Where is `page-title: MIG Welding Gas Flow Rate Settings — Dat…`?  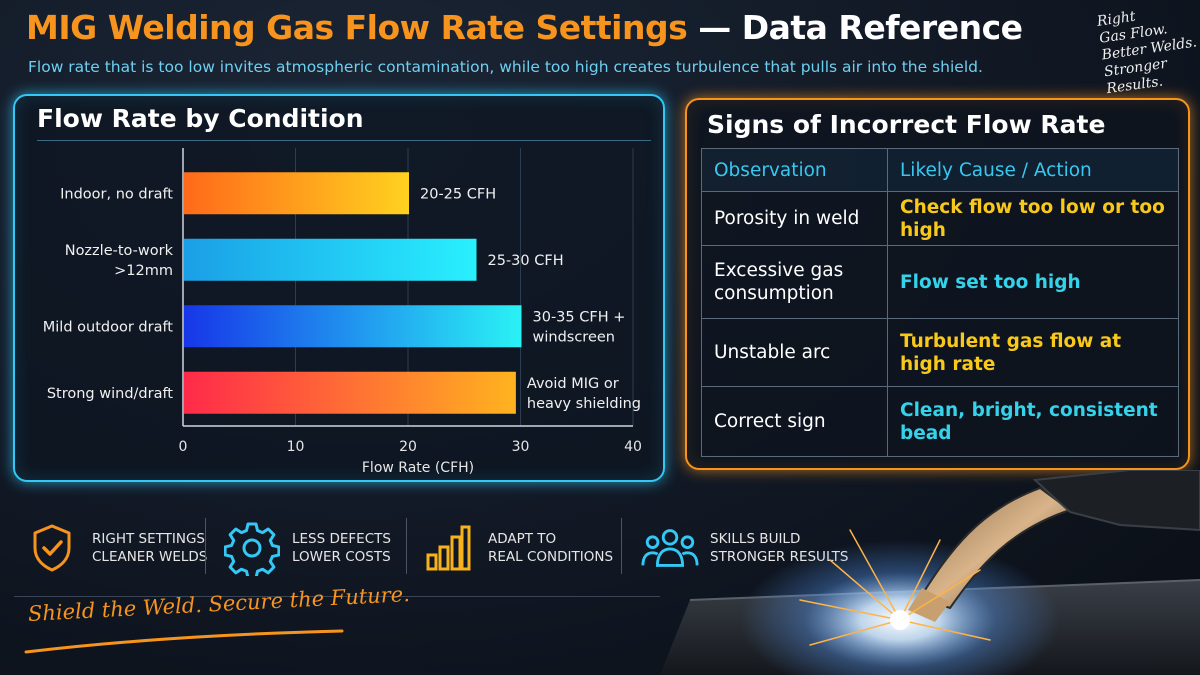
page-title: MIG Welding Gas Flow Rate Settings — Dat… is located at coordinates (524, 27).